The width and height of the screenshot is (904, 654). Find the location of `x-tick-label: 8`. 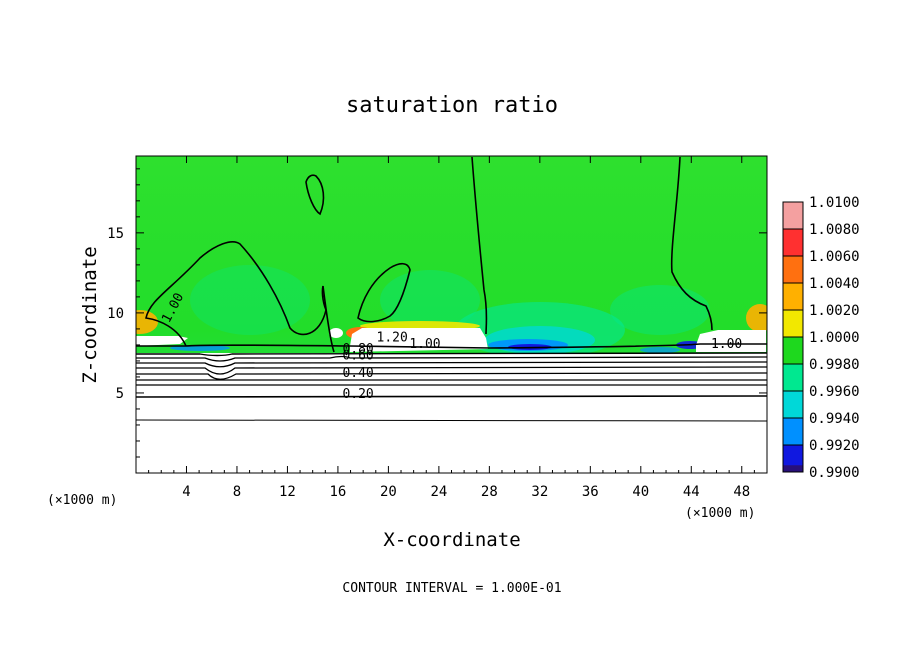

x-tick-label: 8 is located at coordinates (237, 492).